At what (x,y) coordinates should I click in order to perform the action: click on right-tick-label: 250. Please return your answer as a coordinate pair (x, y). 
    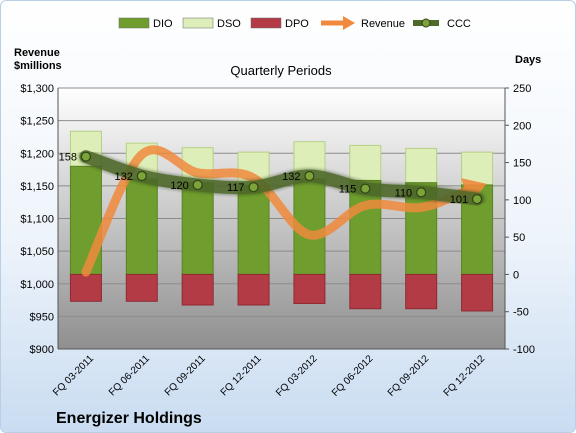
    Looking at the image, I should click on (522, 89).